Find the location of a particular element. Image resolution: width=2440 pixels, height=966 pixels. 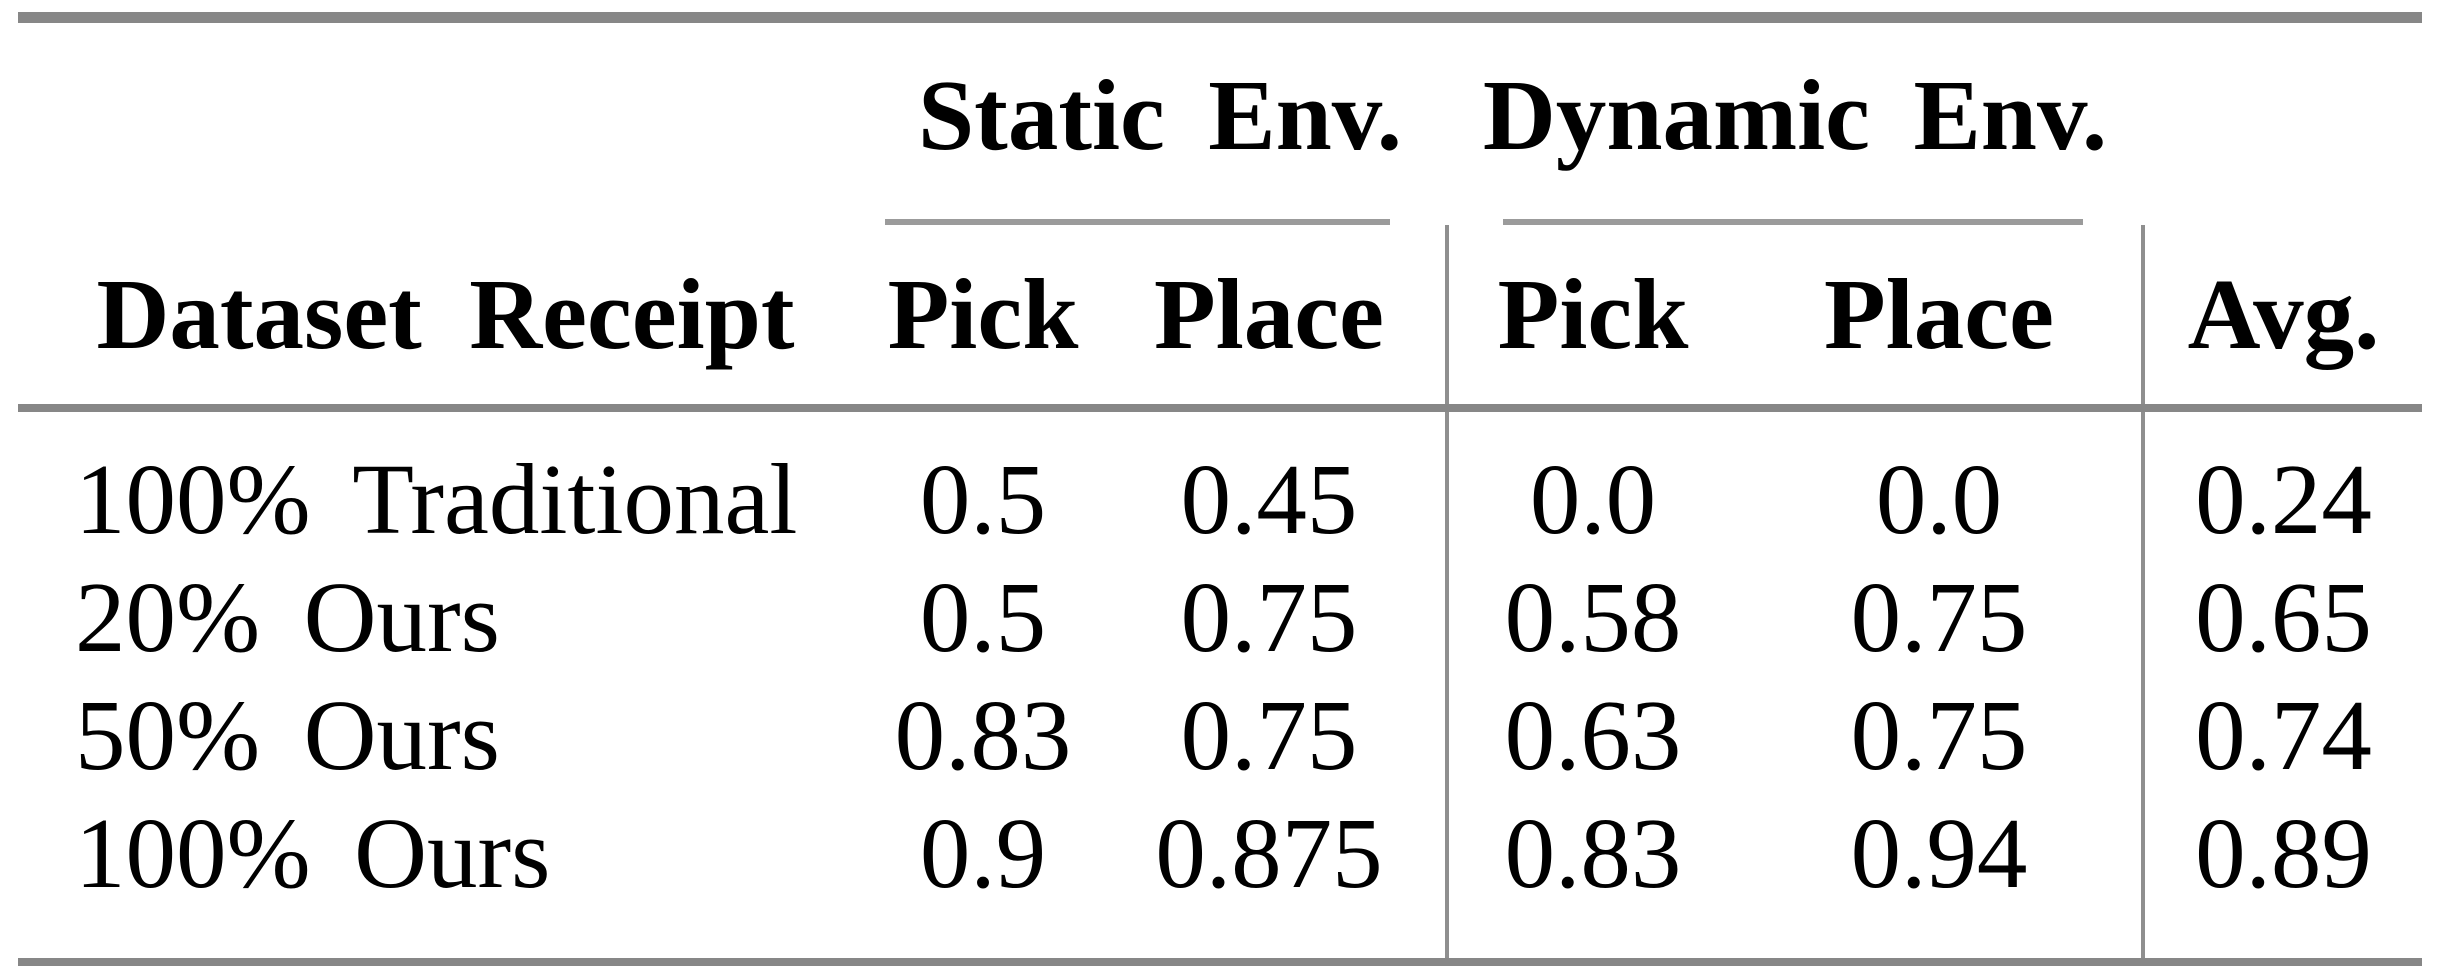

row-label: 50% Ours is located at coordinates (287, 734).